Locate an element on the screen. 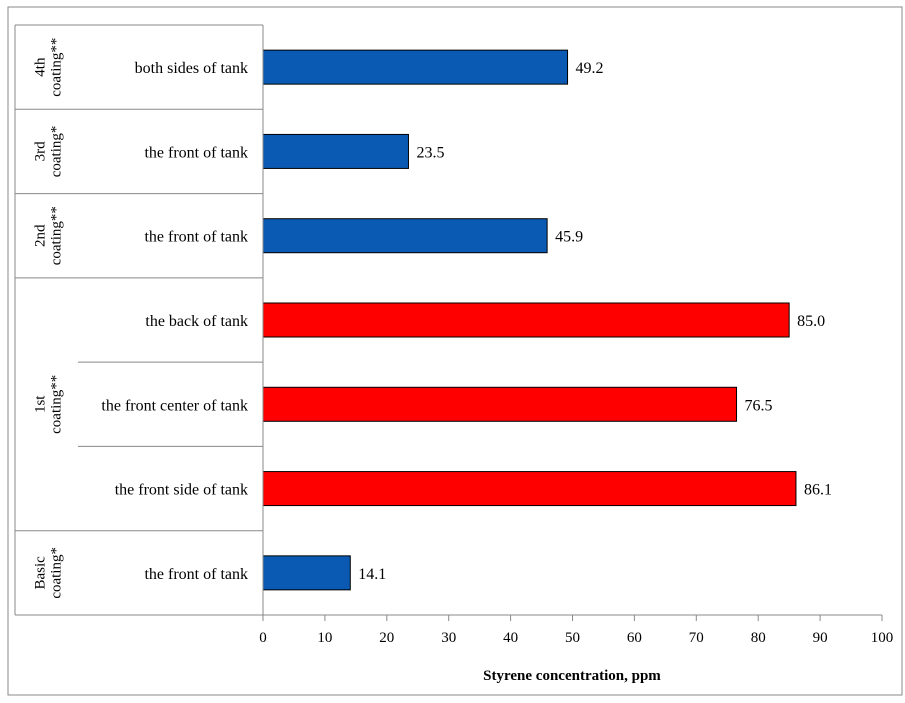  x-tick-label: 30 is located at coordinates (448, 638).